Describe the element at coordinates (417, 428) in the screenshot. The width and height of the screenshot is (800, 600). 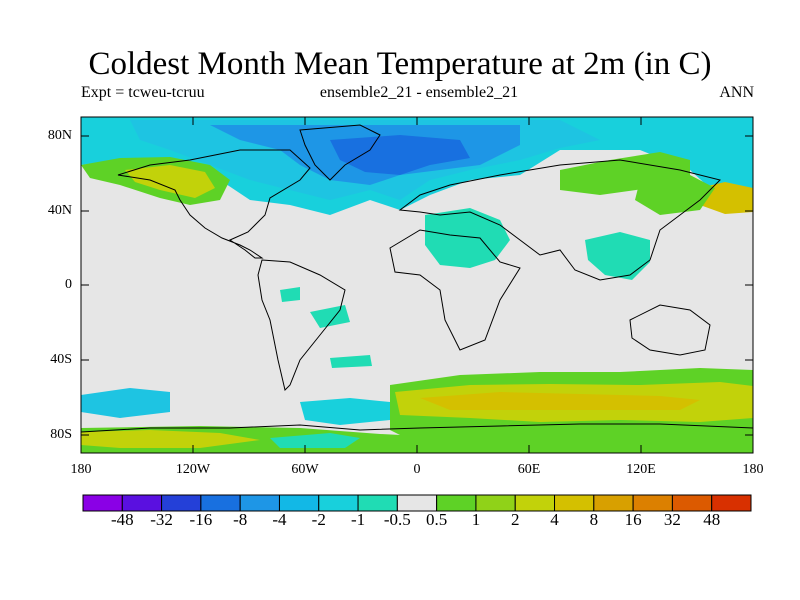
I see `coast-antarctica` at that location.